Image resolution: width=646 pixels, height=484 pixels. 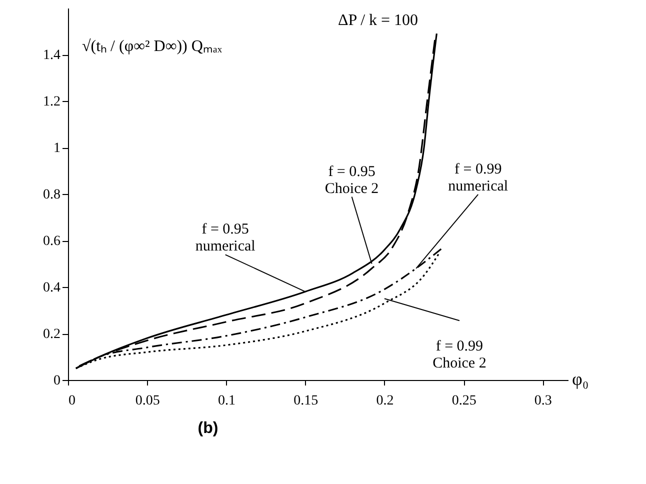 What do you see at coordinates (385, 401) in the screenshot?
I see `x-tick-label: 0.2` at bounding box center [385, 401].